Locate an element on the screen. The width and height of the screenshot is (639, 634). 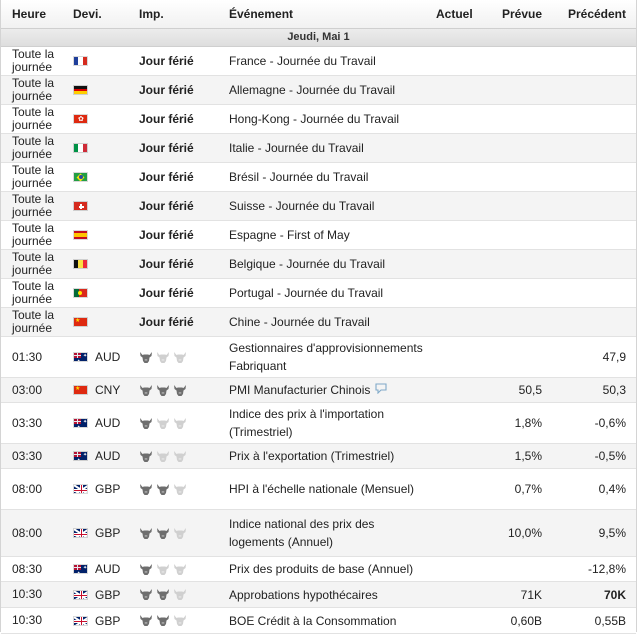
previous-cell: -12,8% is located at coordinates (606, 569).